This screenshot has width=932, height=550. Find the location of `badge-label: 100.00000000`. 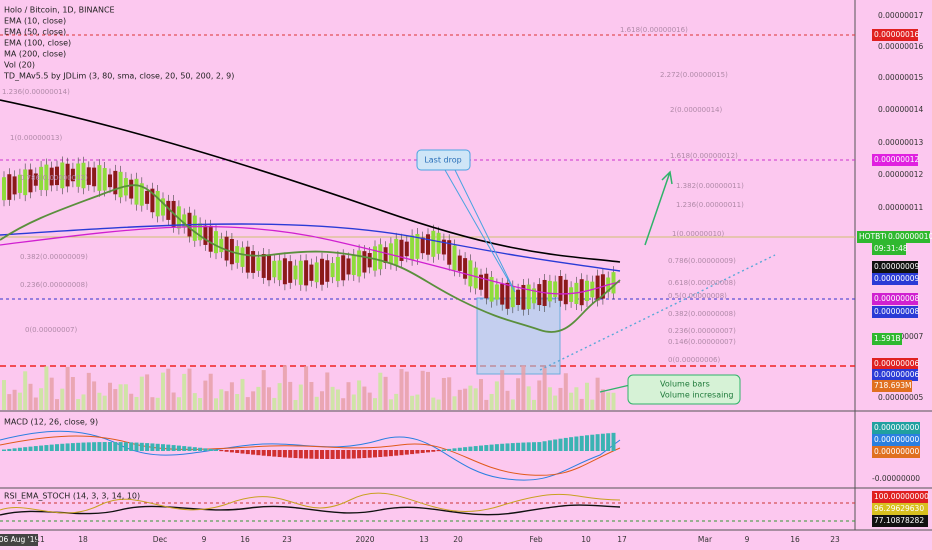

badge-label: 100.00000000 is located at coordinates (901, 496).